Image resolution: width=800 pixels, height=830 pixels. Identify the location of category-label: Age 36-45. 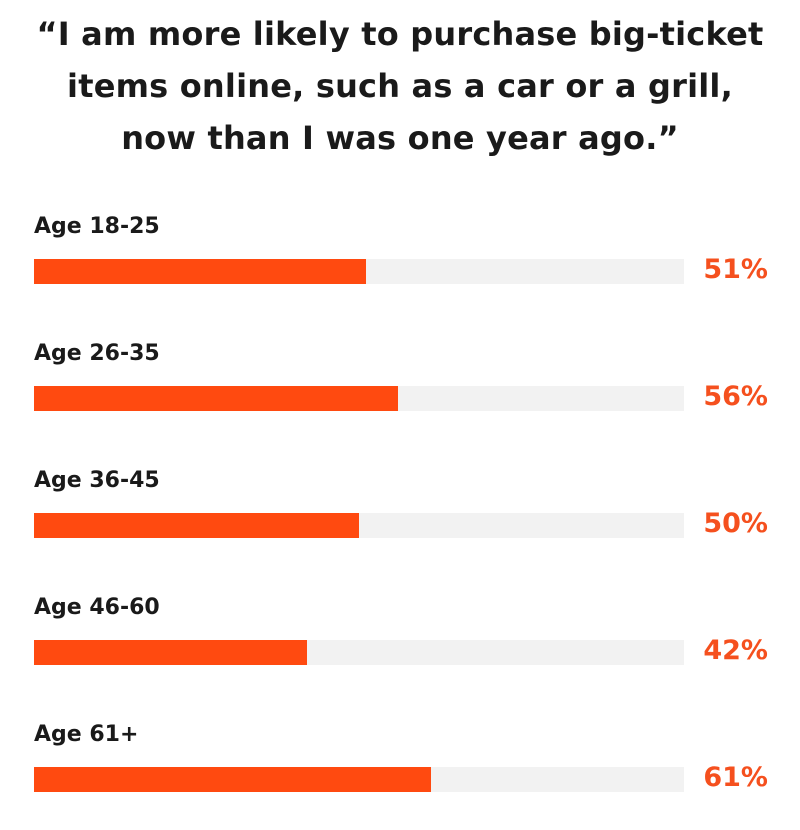
(97, 480).